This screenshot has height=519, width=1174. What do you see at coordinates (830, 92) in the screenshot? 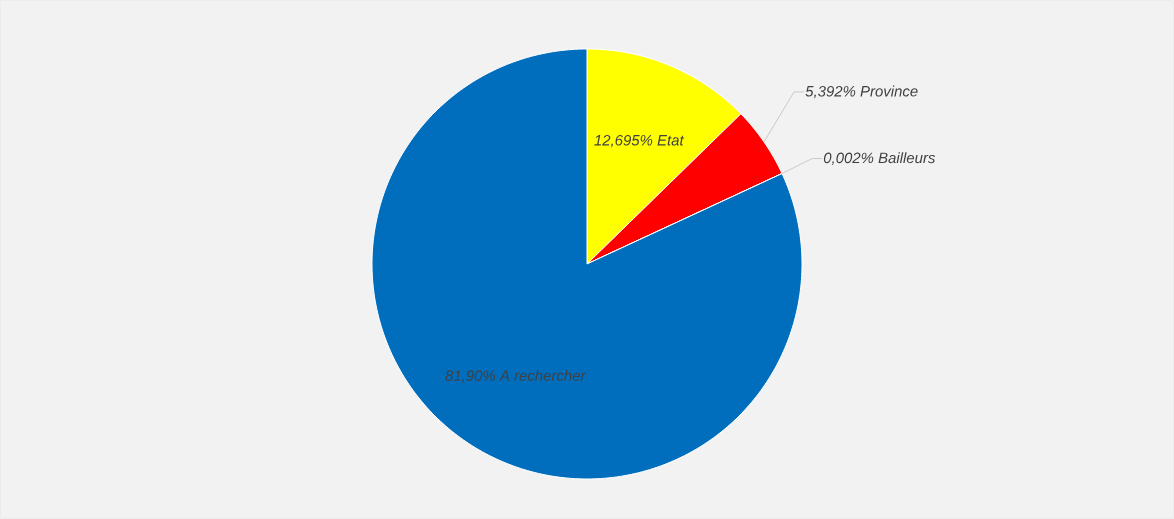
I see `data-label: 5,392%` at bounding box center [830, 92].